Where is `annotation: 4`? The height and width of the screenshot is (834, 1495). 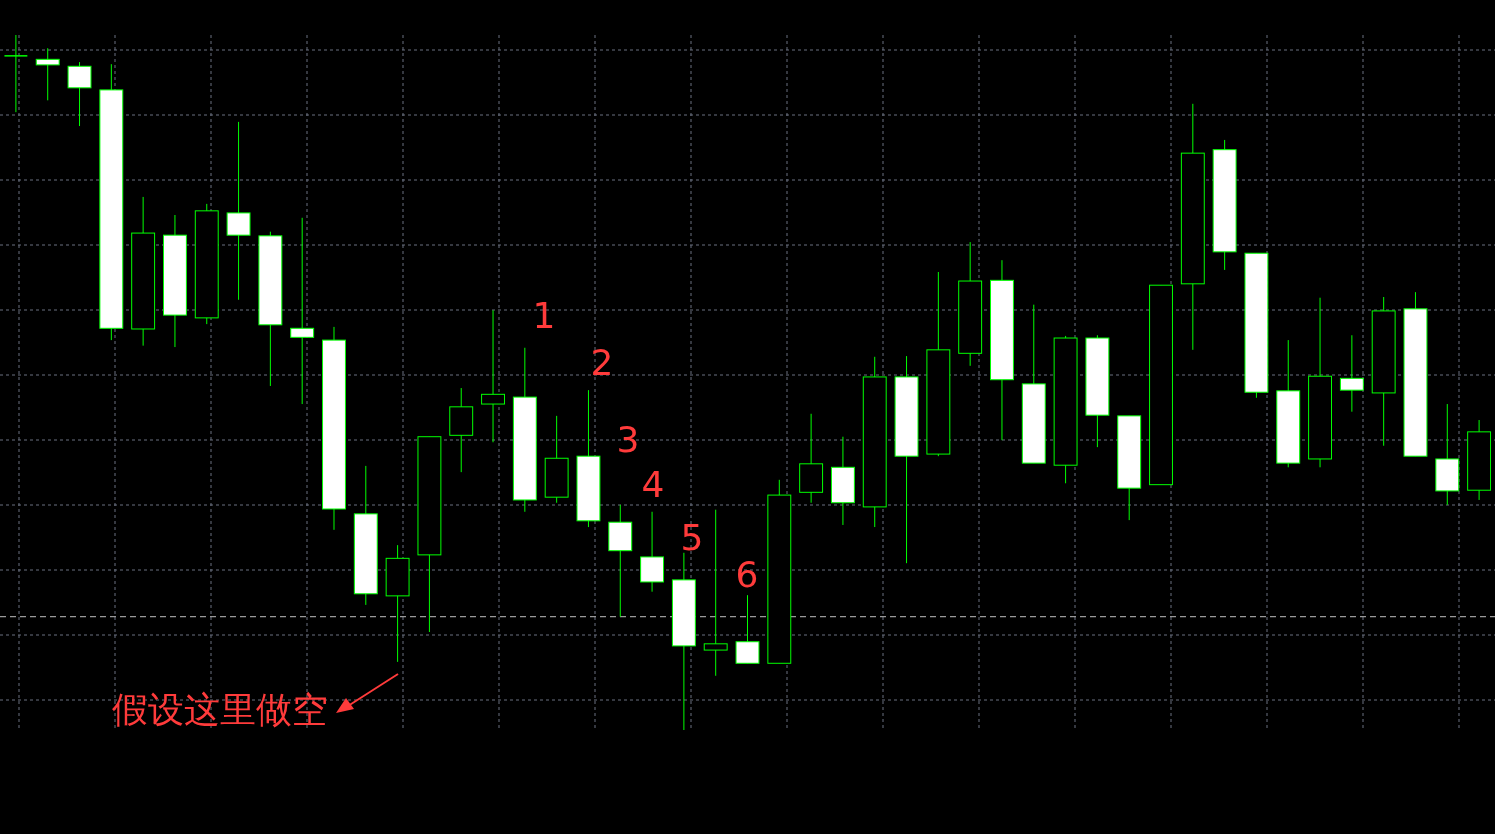 annotation: 4 is located at coordinates (653, 484).